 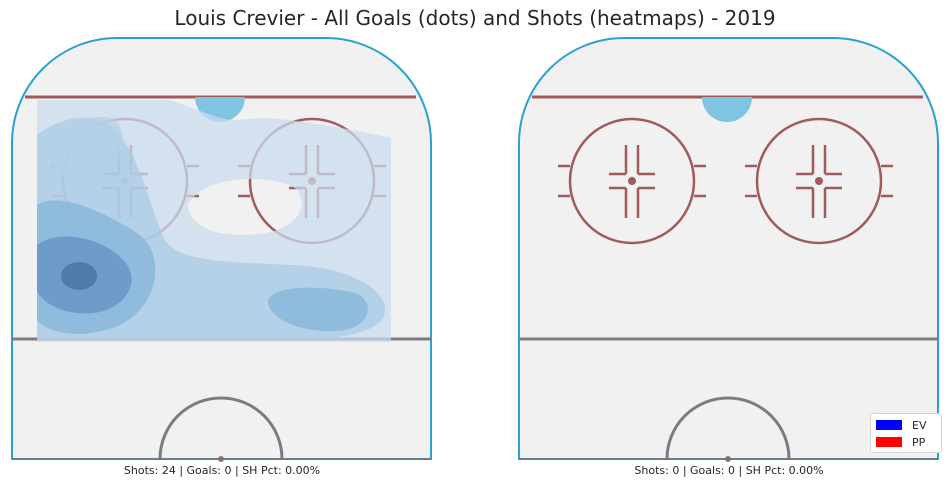 I want to click on legend: EV PP, so click(x=906, y=433).